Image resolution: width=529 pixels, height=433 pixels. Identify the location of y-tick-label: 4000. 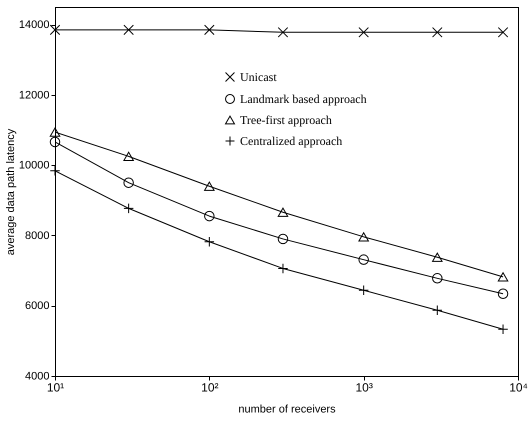
(37, 376).